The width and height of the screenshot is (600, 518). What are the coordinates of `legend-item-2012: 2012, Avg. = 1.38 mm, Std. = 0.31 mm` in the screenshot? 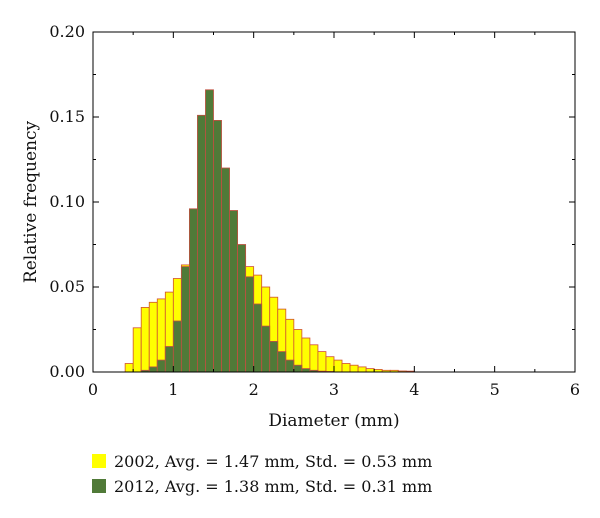 It's located at (262, 486).